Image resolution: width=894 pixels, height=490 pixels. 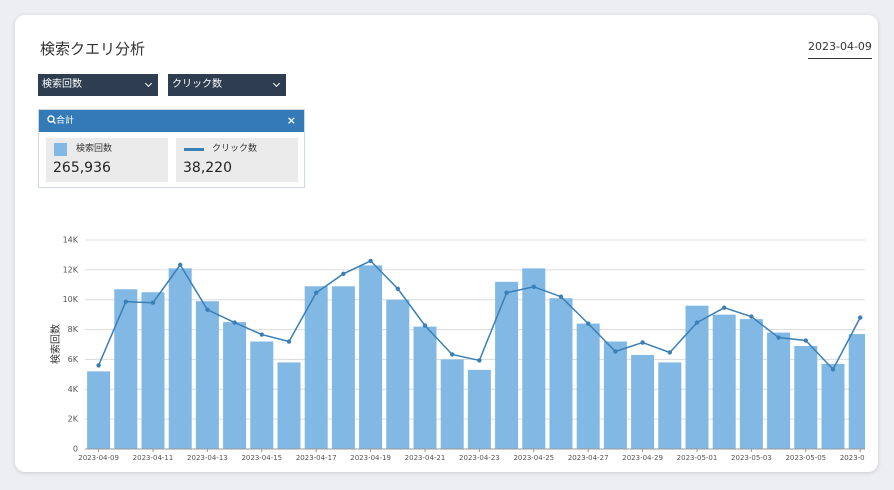 I want to click on x-tick-label: 2023-04-25, so click(x=533, y=458).